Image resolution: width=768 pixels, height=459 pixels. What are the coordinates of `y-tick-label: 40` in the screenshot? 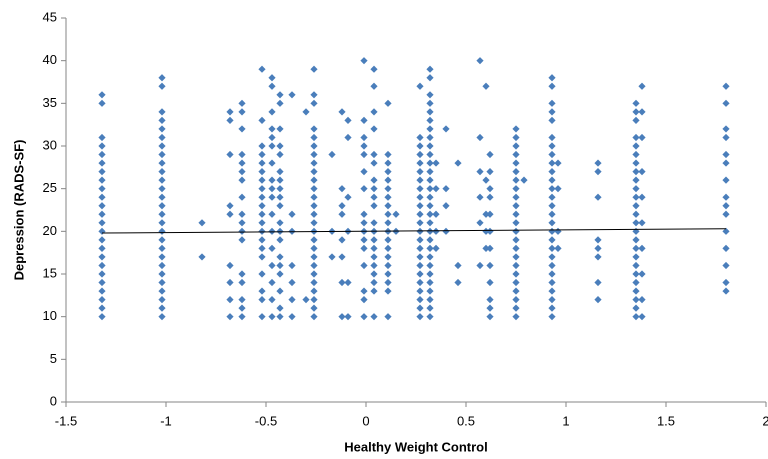 It's located at (50, 59).